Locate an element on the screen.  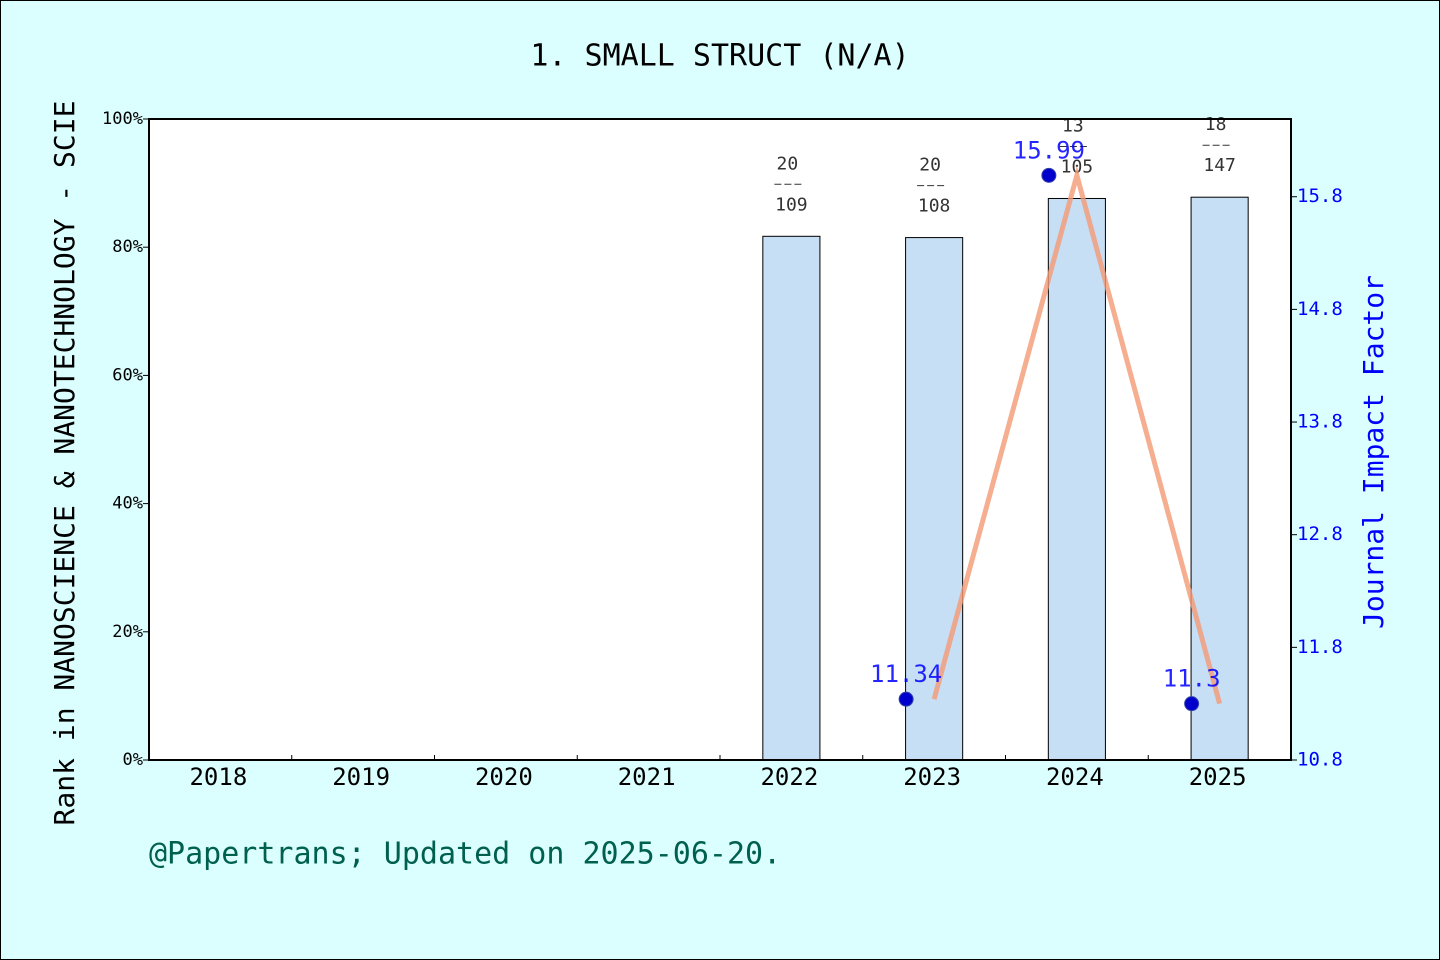
x-tick-label: 2019 is located at coordinates (361, 777).